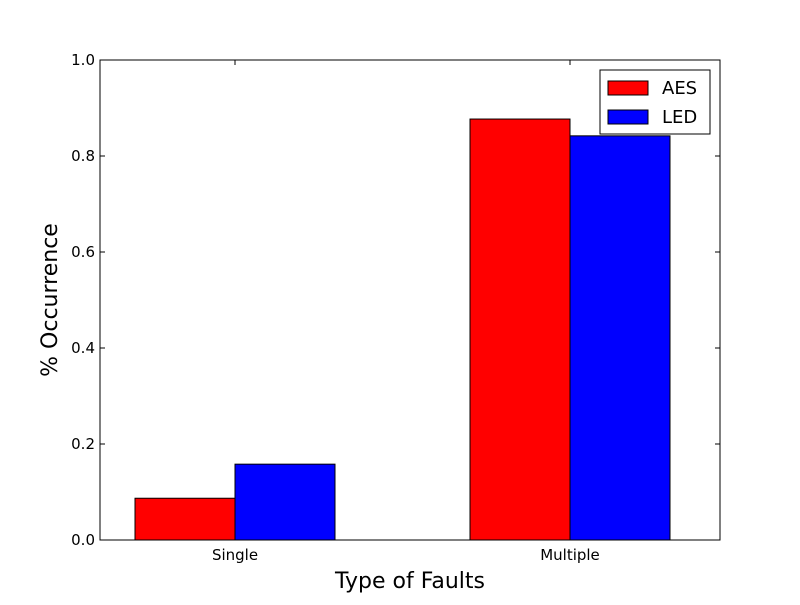 This screenshot has height=605, width=800. Describe the element at coordinates (679, 88) in the screenshot. I see `legend-label-aes: AES` at that location.